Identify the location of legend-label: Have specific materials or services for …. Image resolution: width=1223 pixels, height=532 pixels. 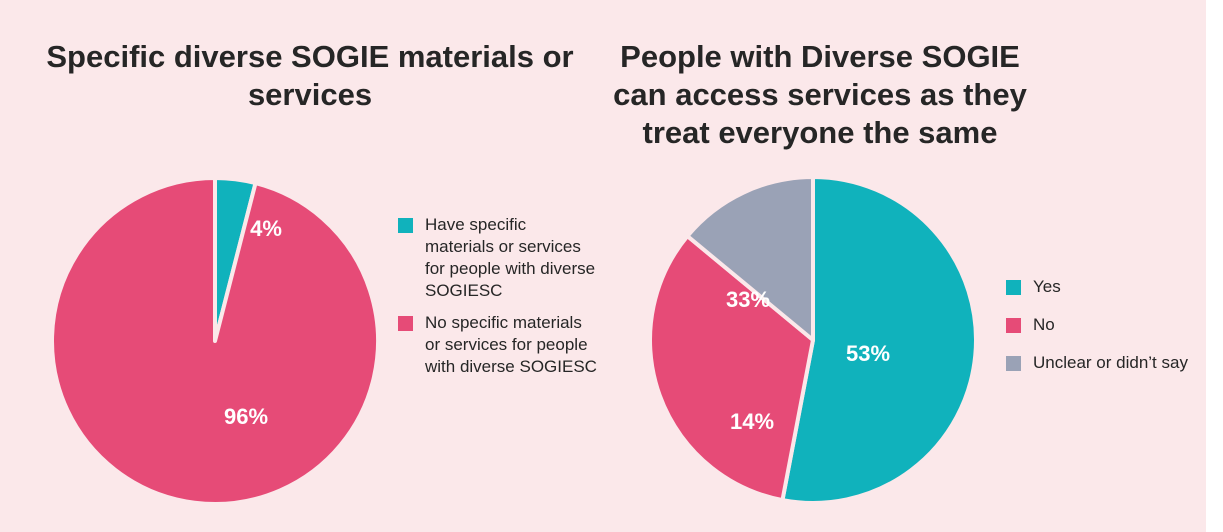
(510, 257).